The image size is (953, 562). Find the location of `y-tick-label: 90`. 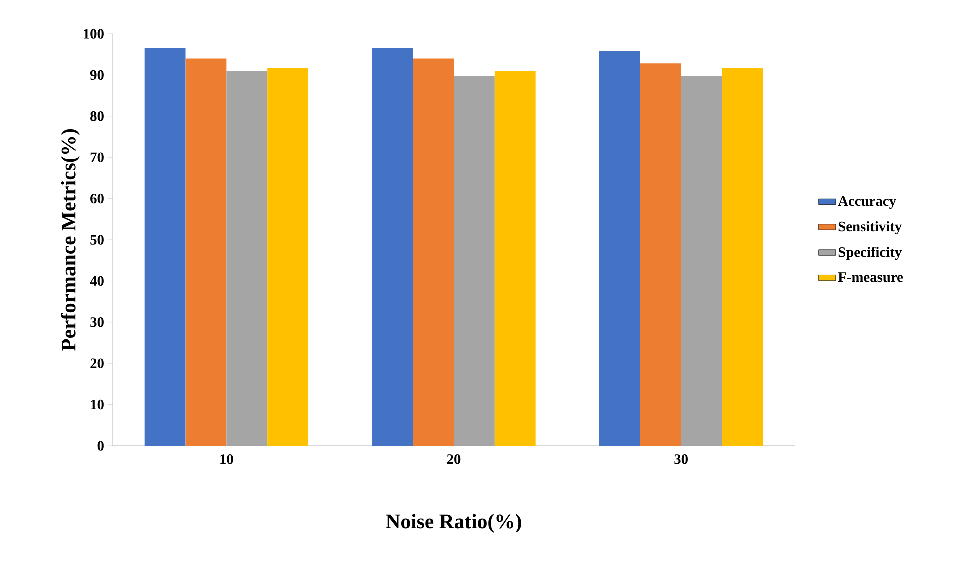

y-tick-label: 90 is located at coordinates (97, 75).